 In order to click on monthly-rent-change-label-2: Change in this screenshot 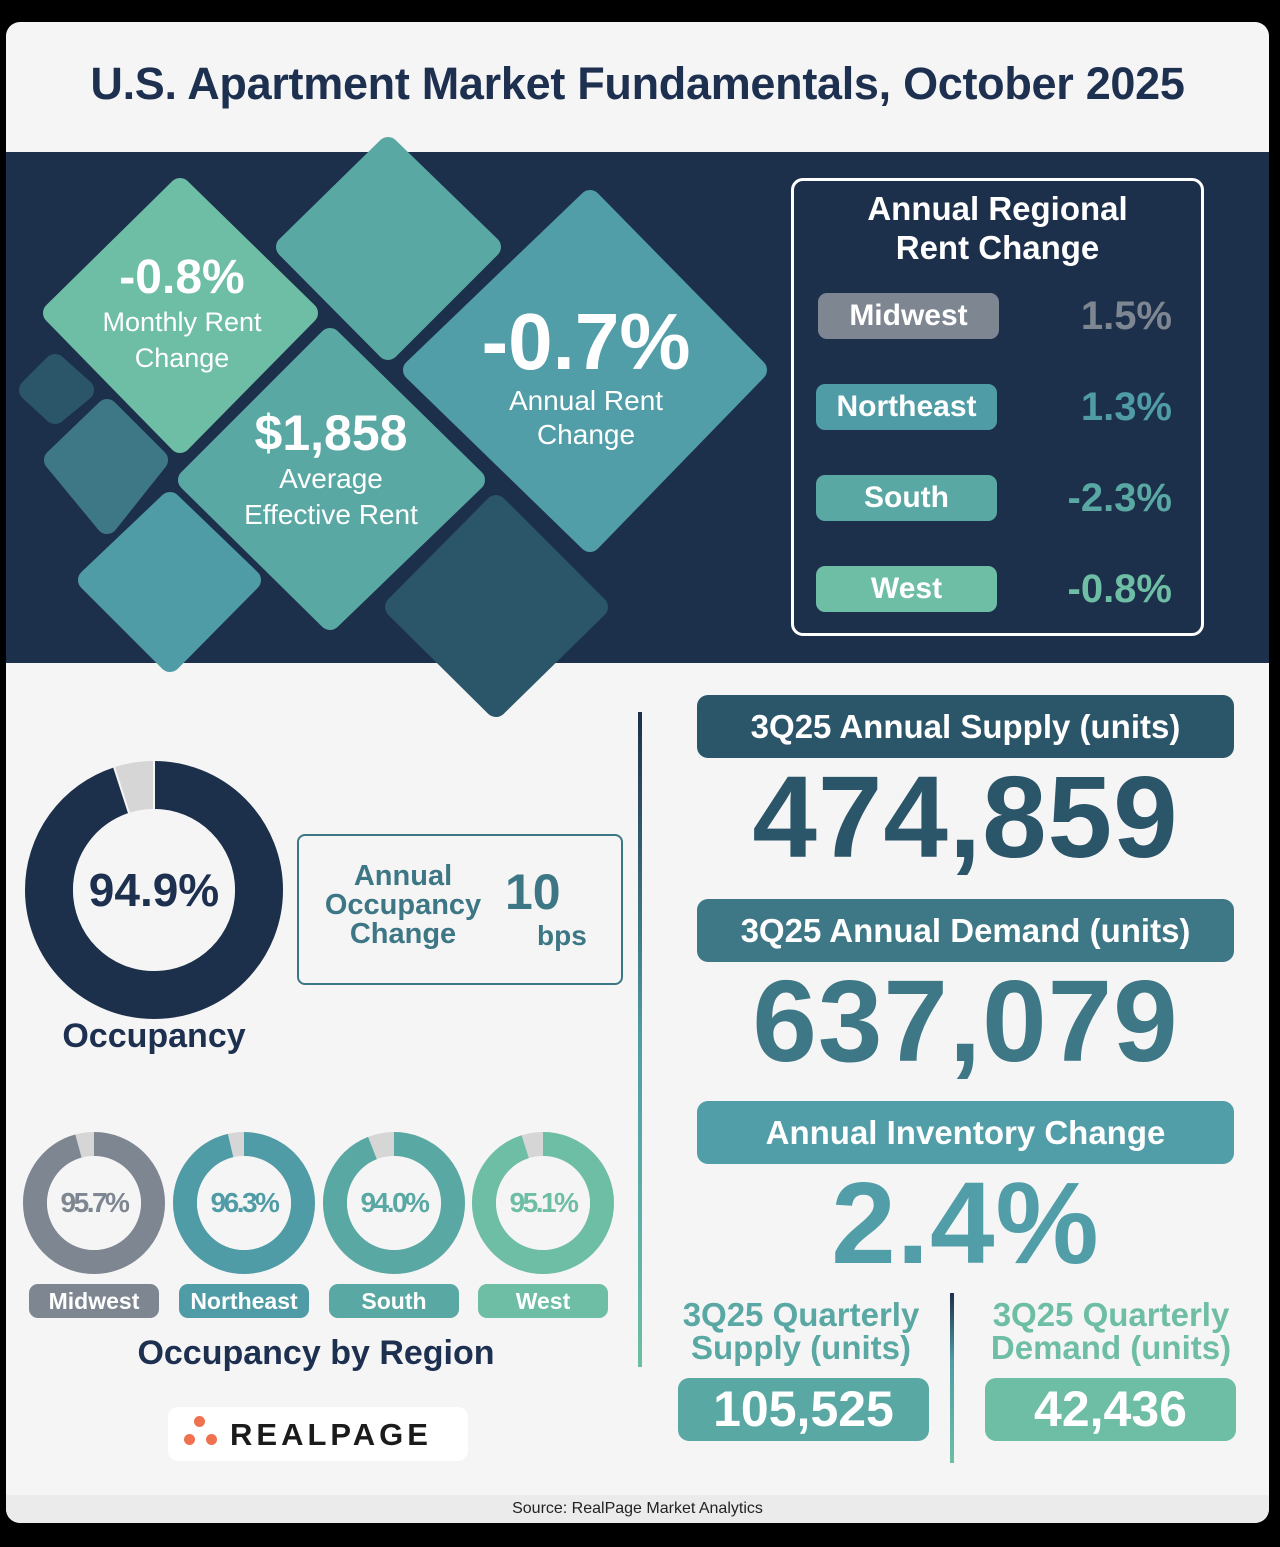, I will do `click(182, 358)`.